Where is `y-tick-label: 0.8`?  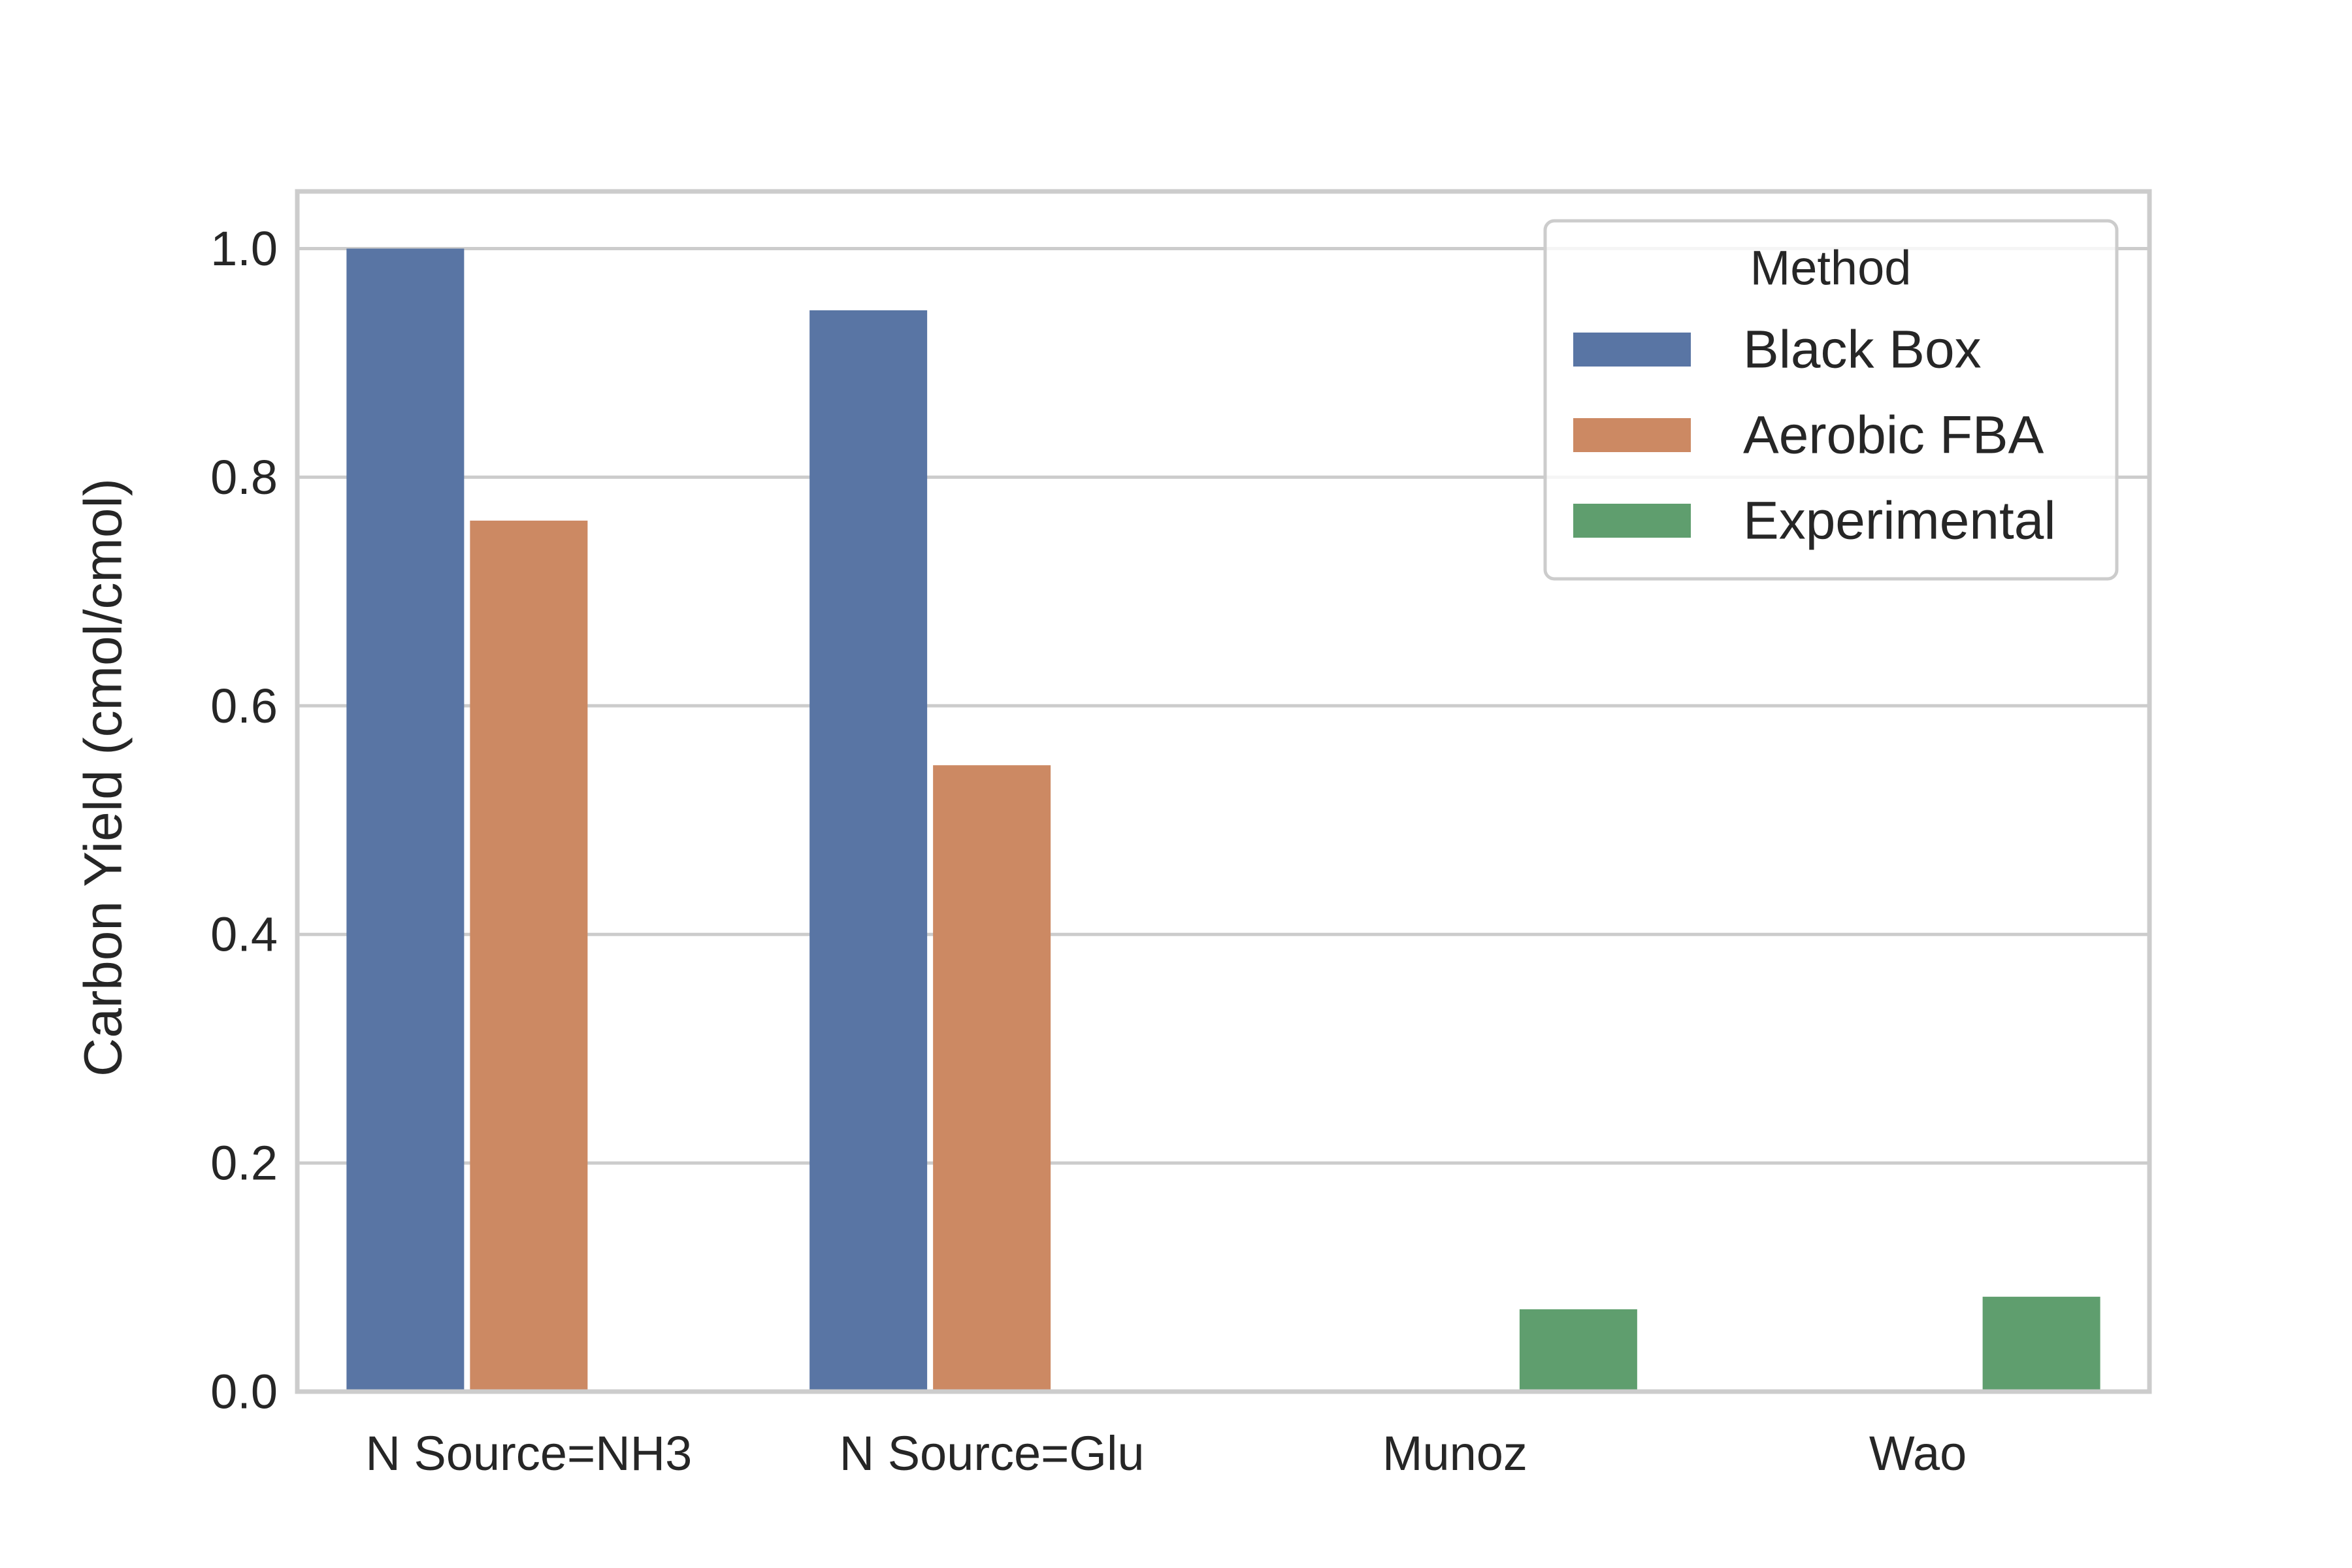
y-tick-label: 0.8 is located at coordinates (244, 477).